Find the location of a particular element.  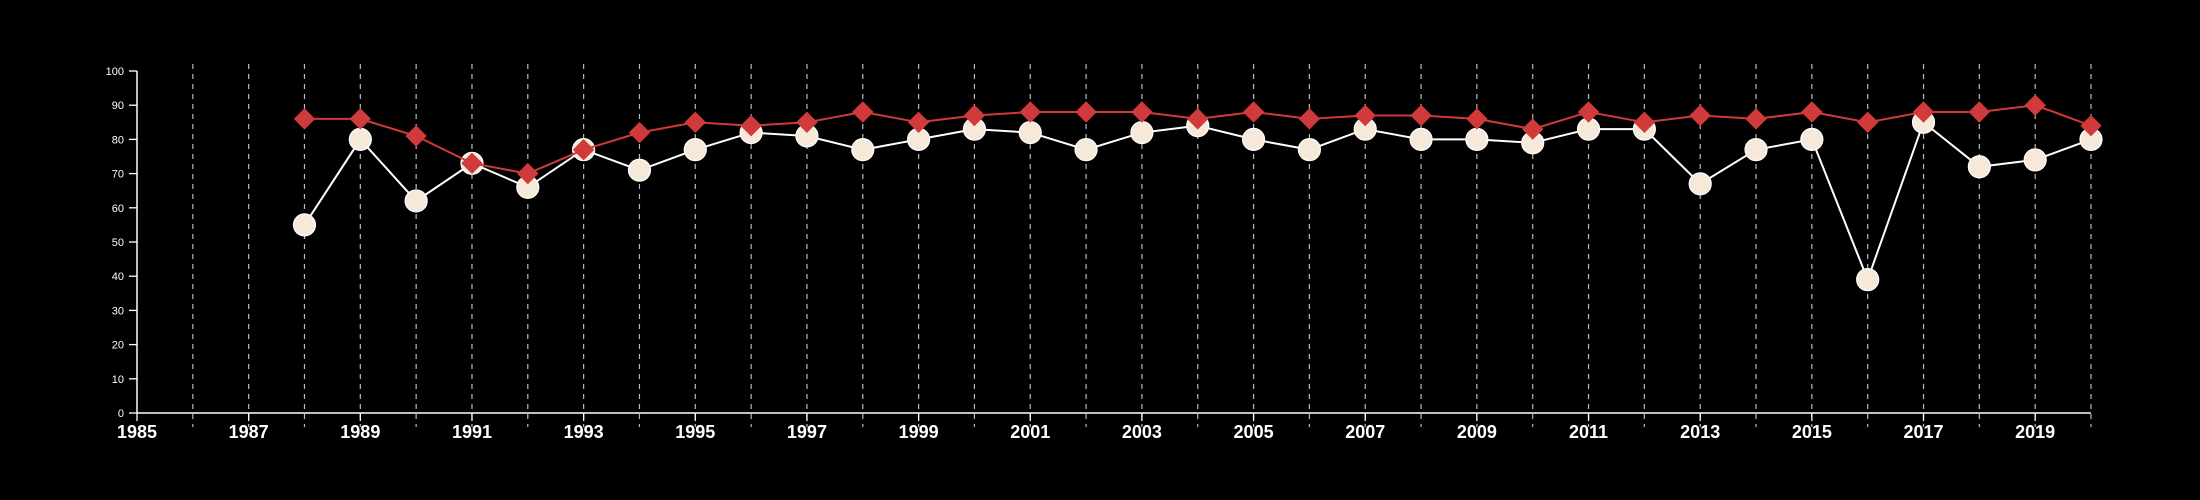

y-tick-label: 70 is located at coordinates (118, 175).